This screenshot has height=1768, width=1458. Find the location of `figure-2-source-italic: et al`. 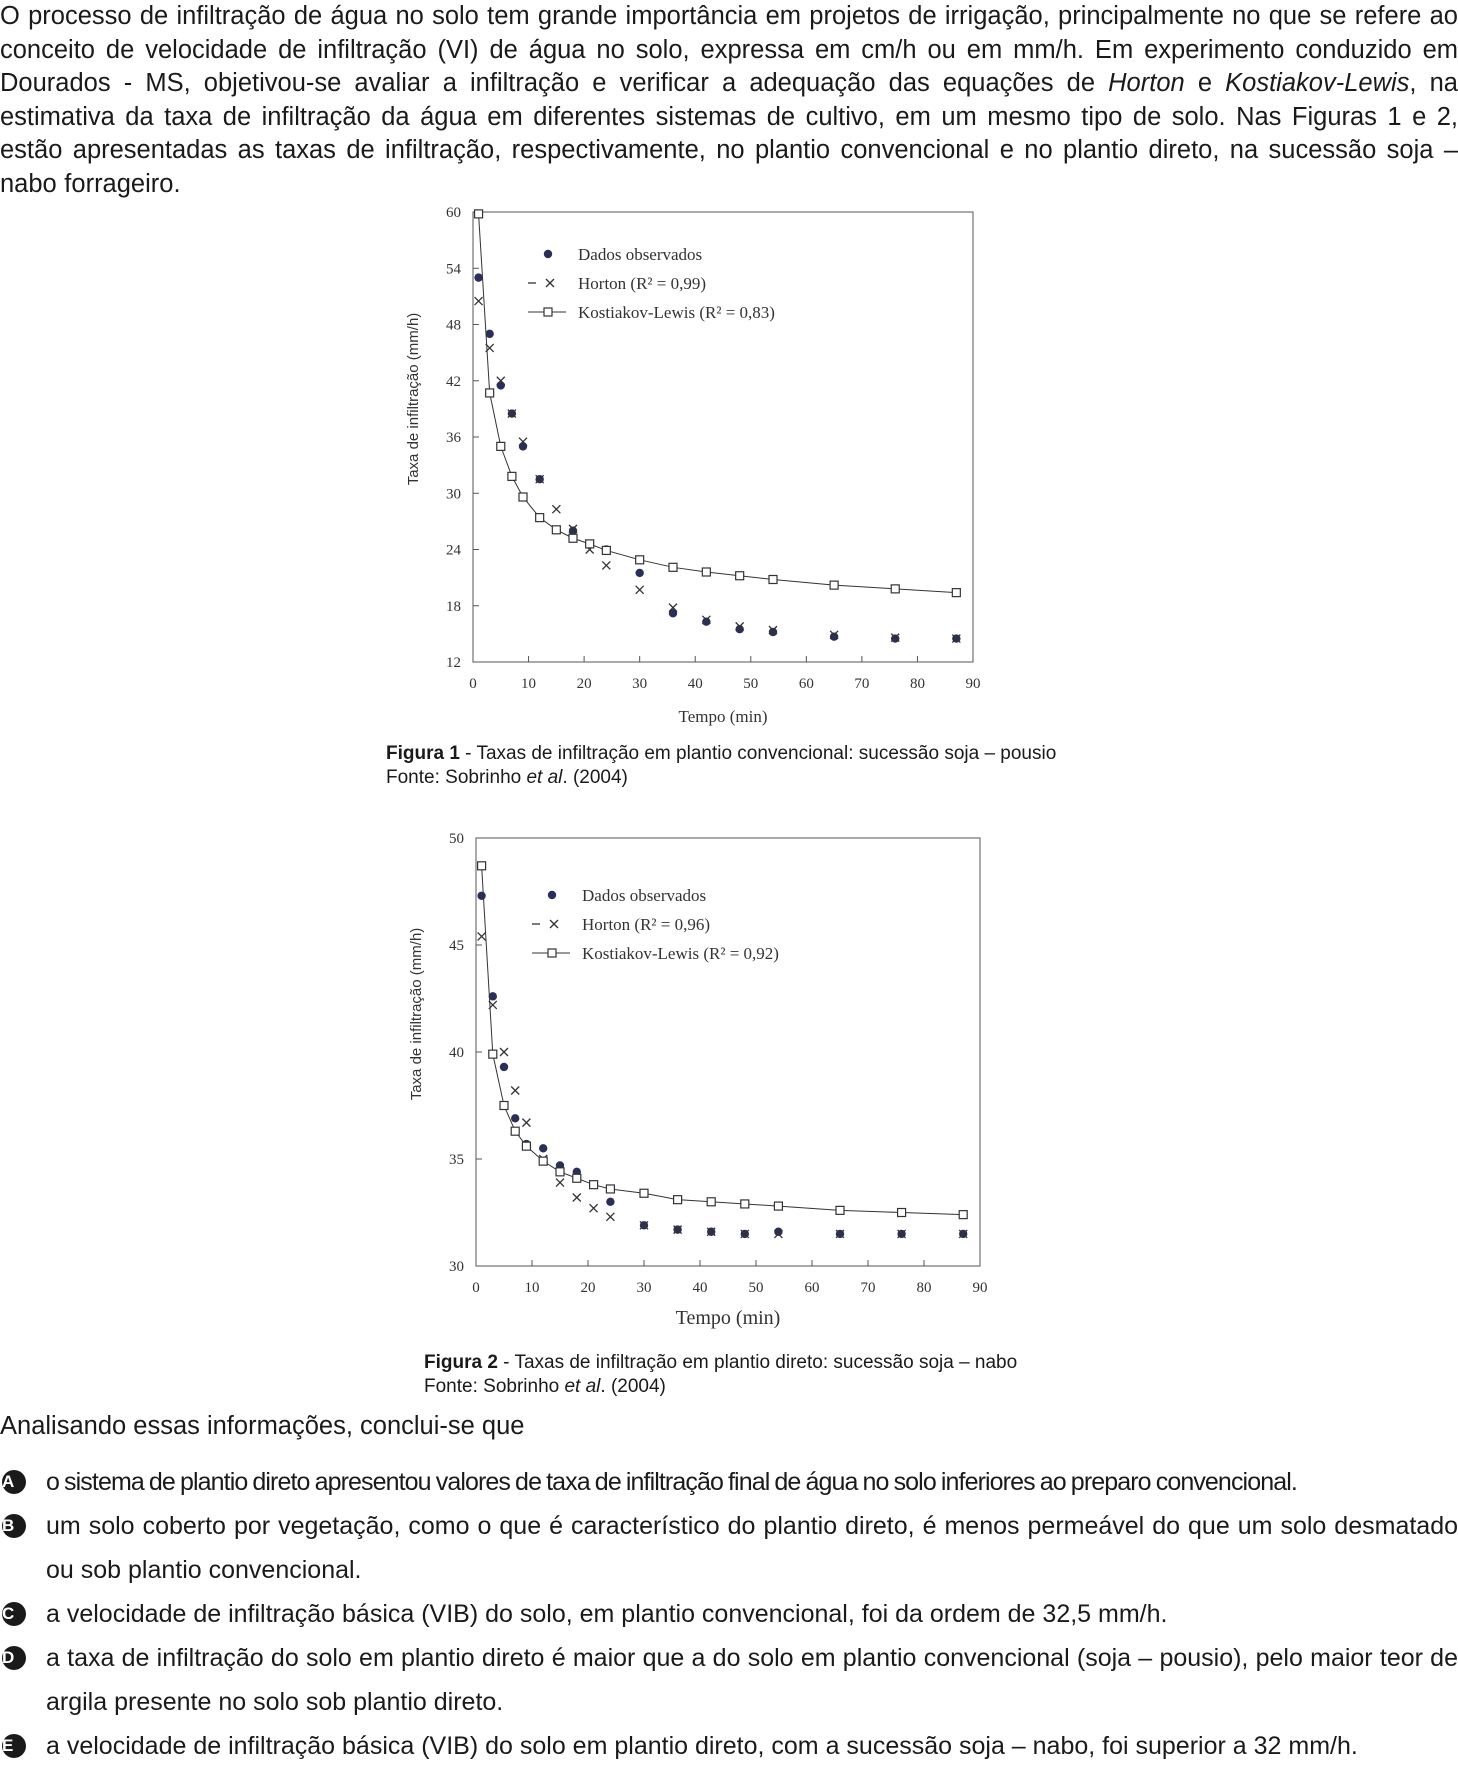

figure-2-source-italic: et al is located at coordinates (582, 1386).